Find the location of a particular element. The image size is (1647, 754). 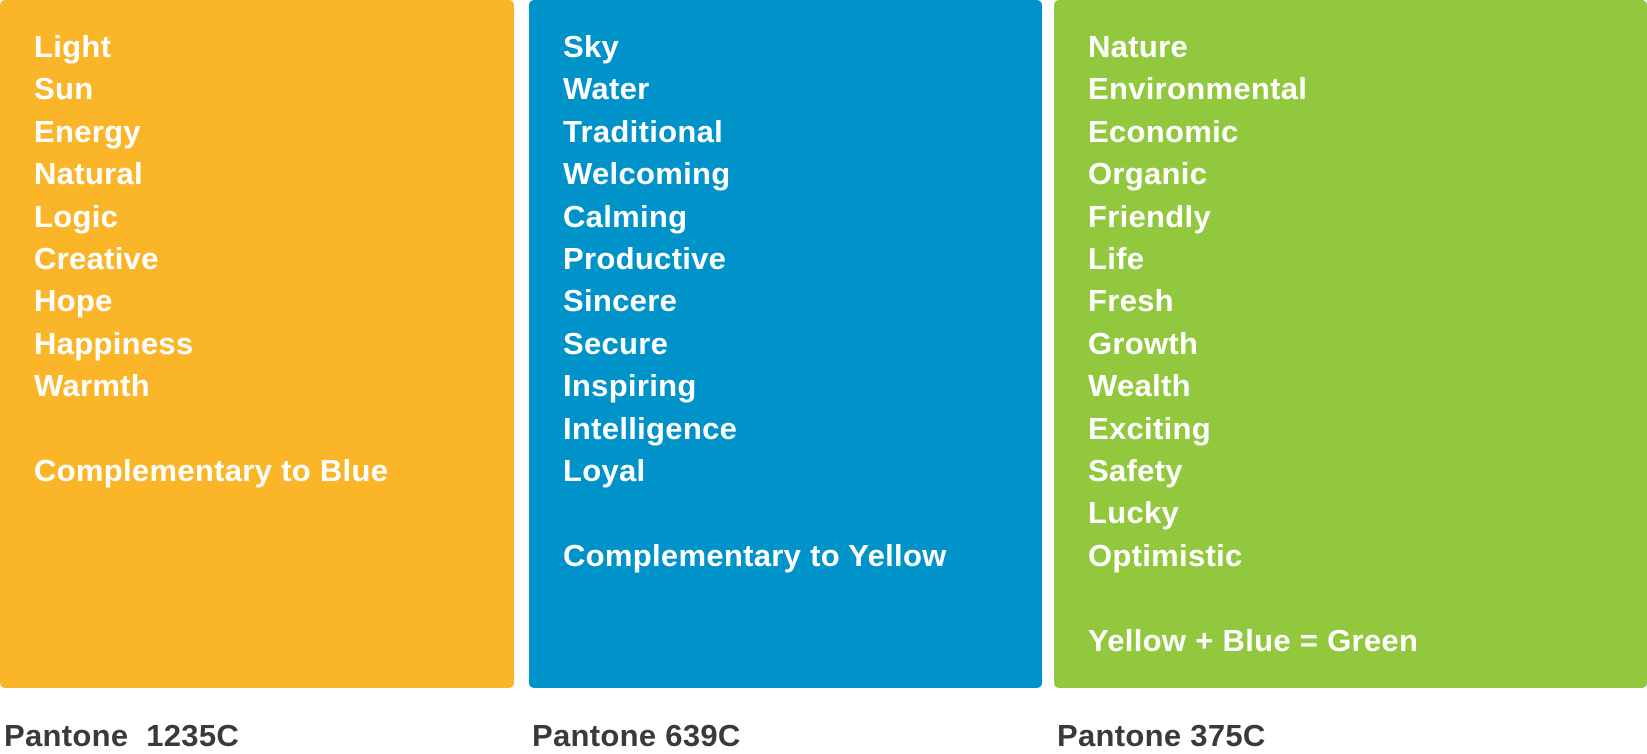

attribute-word: Organic is located at coordinates (1148, 174).